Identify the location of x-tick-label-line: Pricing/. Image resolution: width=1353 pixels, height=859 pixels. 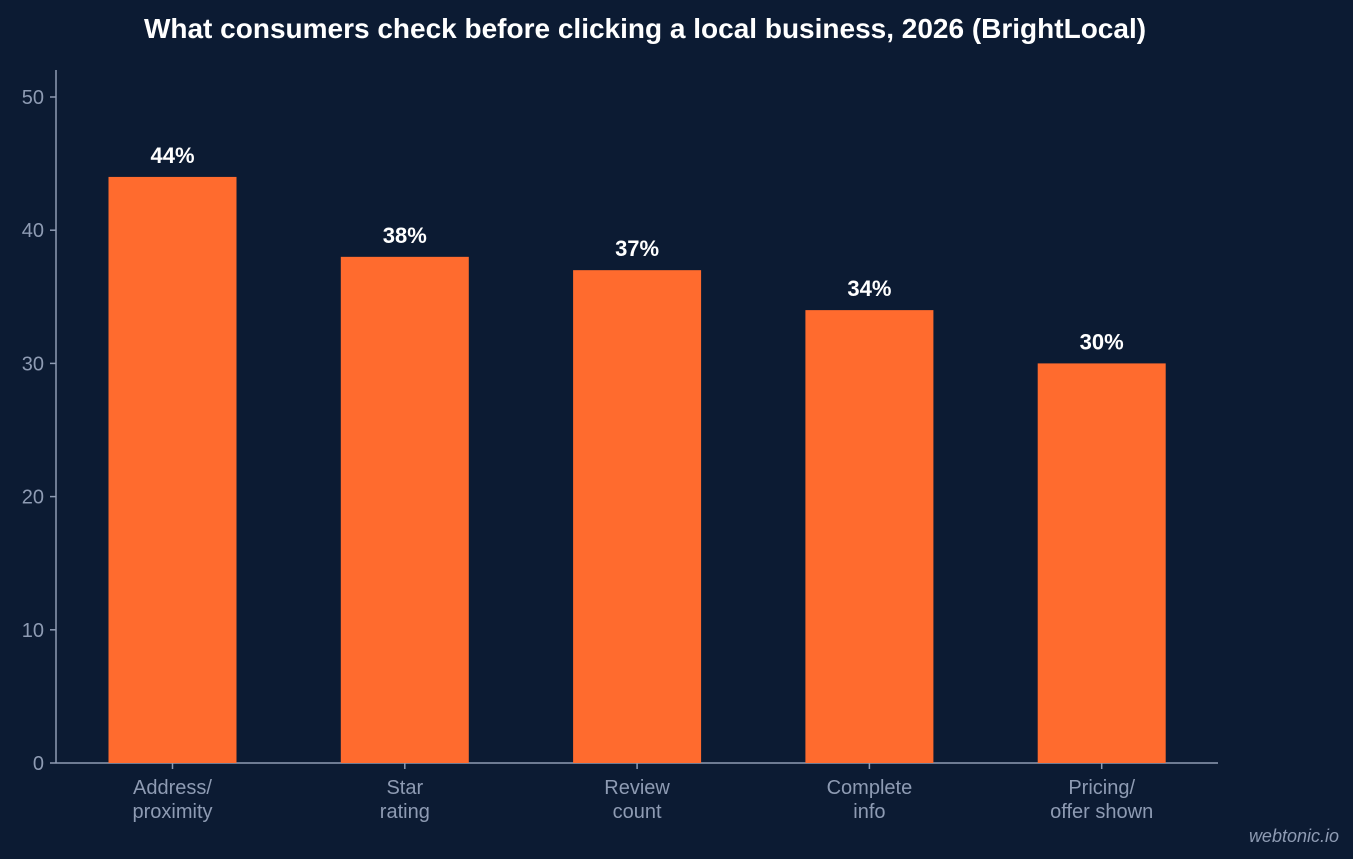
(1101, 788).